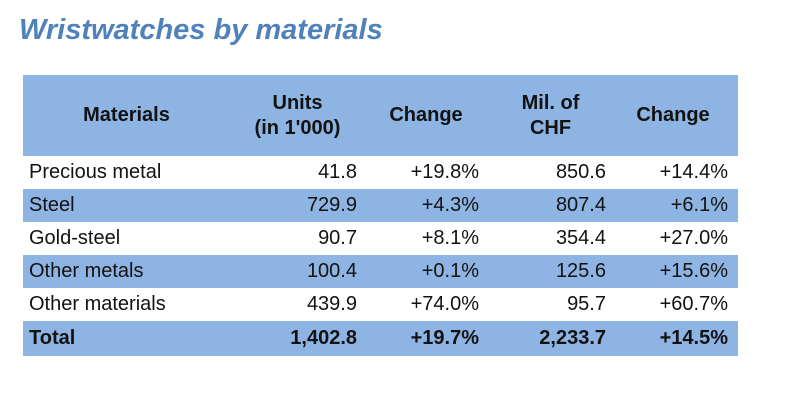 The height and width of the screenshot is (419, 800). Describe the element at coordinates (97, 304) in the screenshot. I see `cell-material: Other materials` at that location.